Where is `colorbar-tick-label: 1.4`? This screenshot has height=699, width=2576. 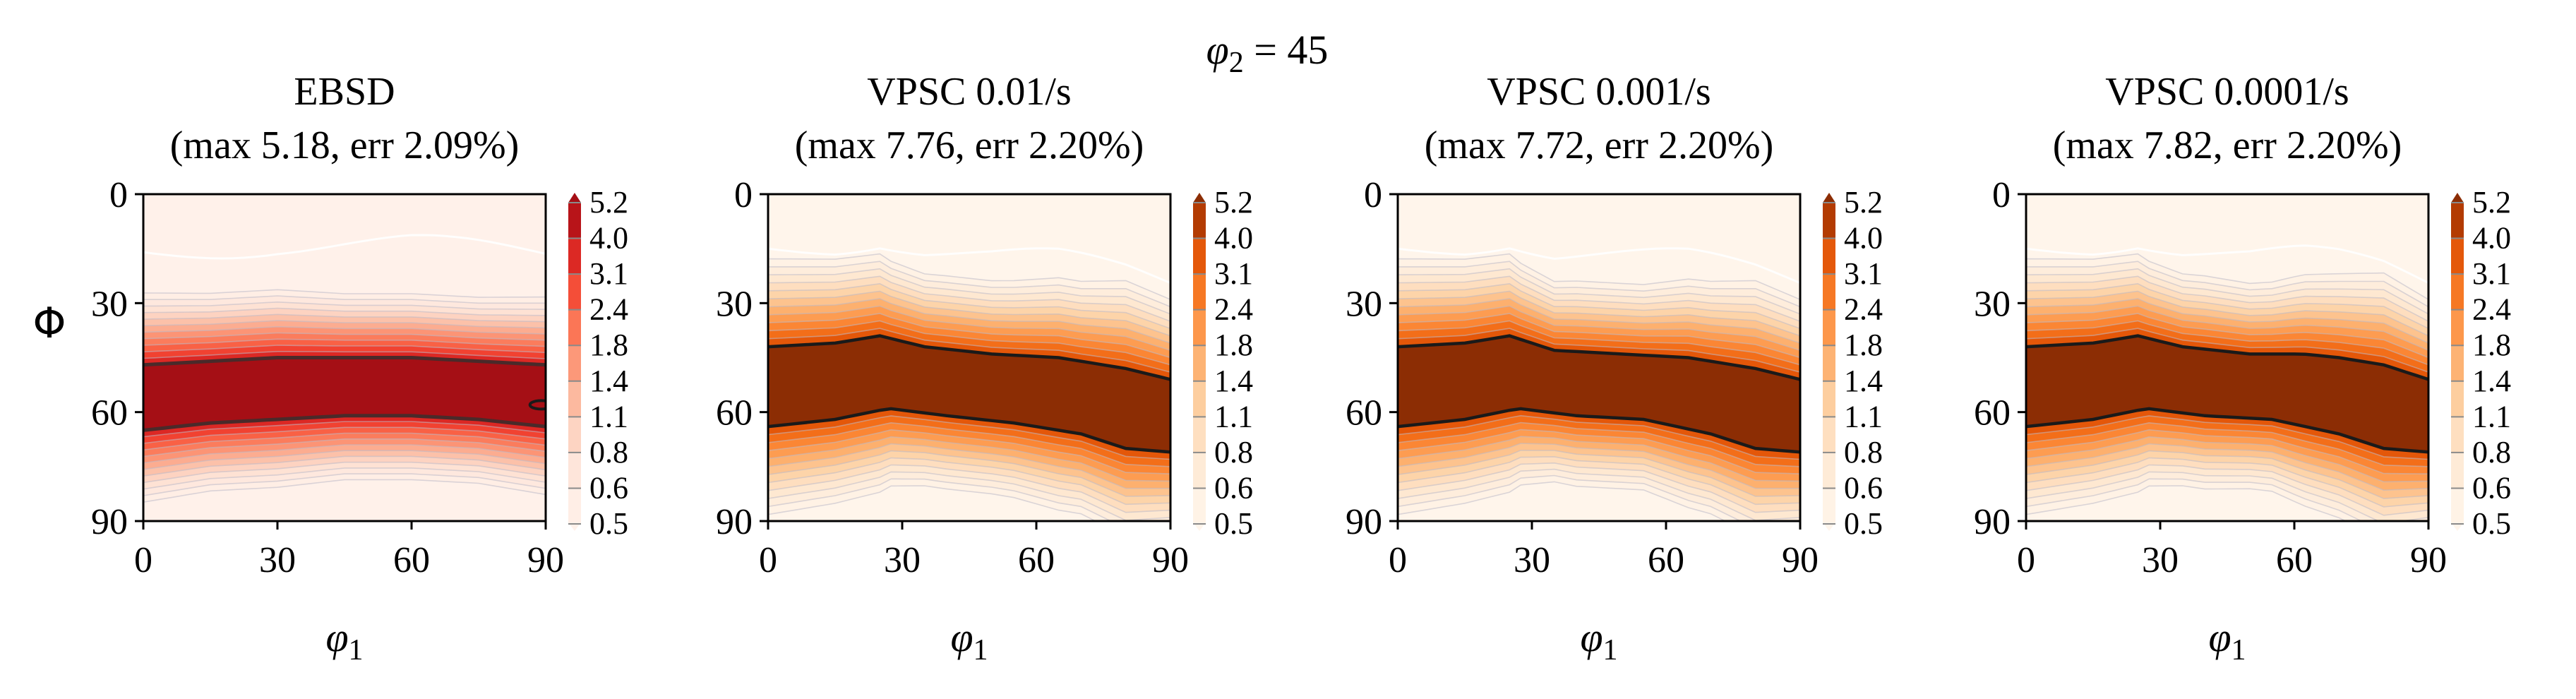 colorbar-tick-label: 1.4 is located at coordinates (608, 381).